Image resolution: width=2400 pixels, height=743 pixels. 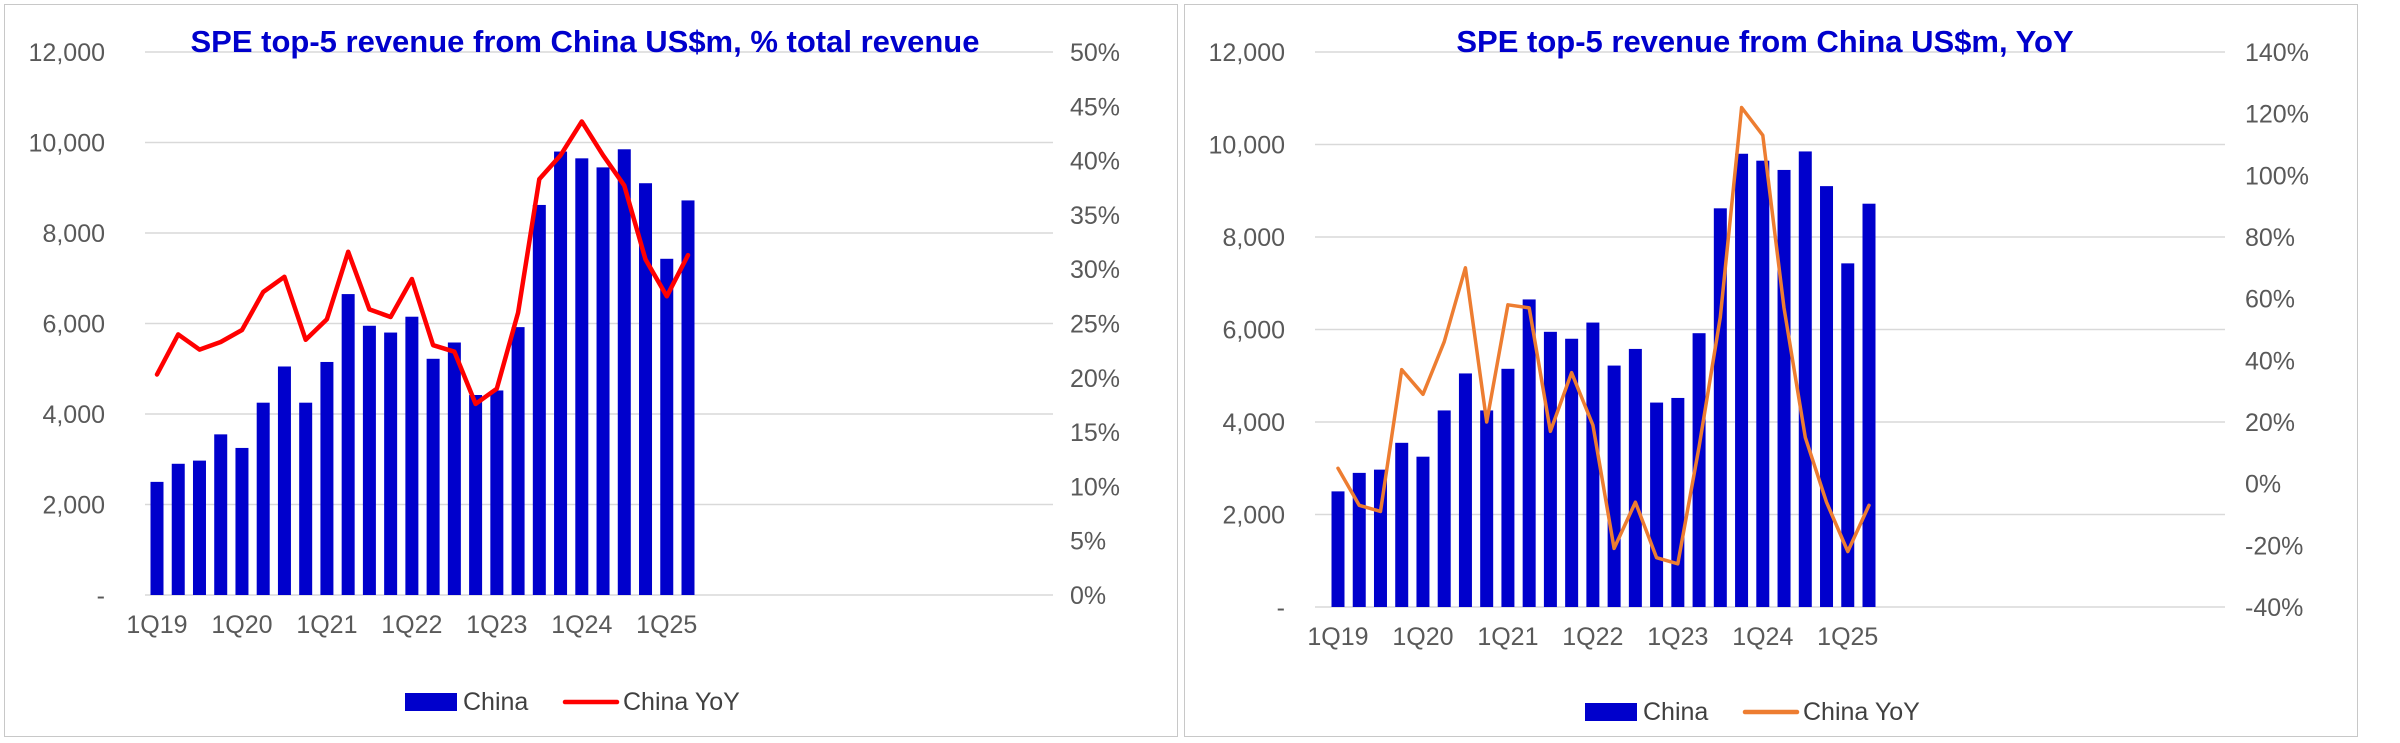 I want to click on line-point-1Q24, so click(x=1762, y=135).